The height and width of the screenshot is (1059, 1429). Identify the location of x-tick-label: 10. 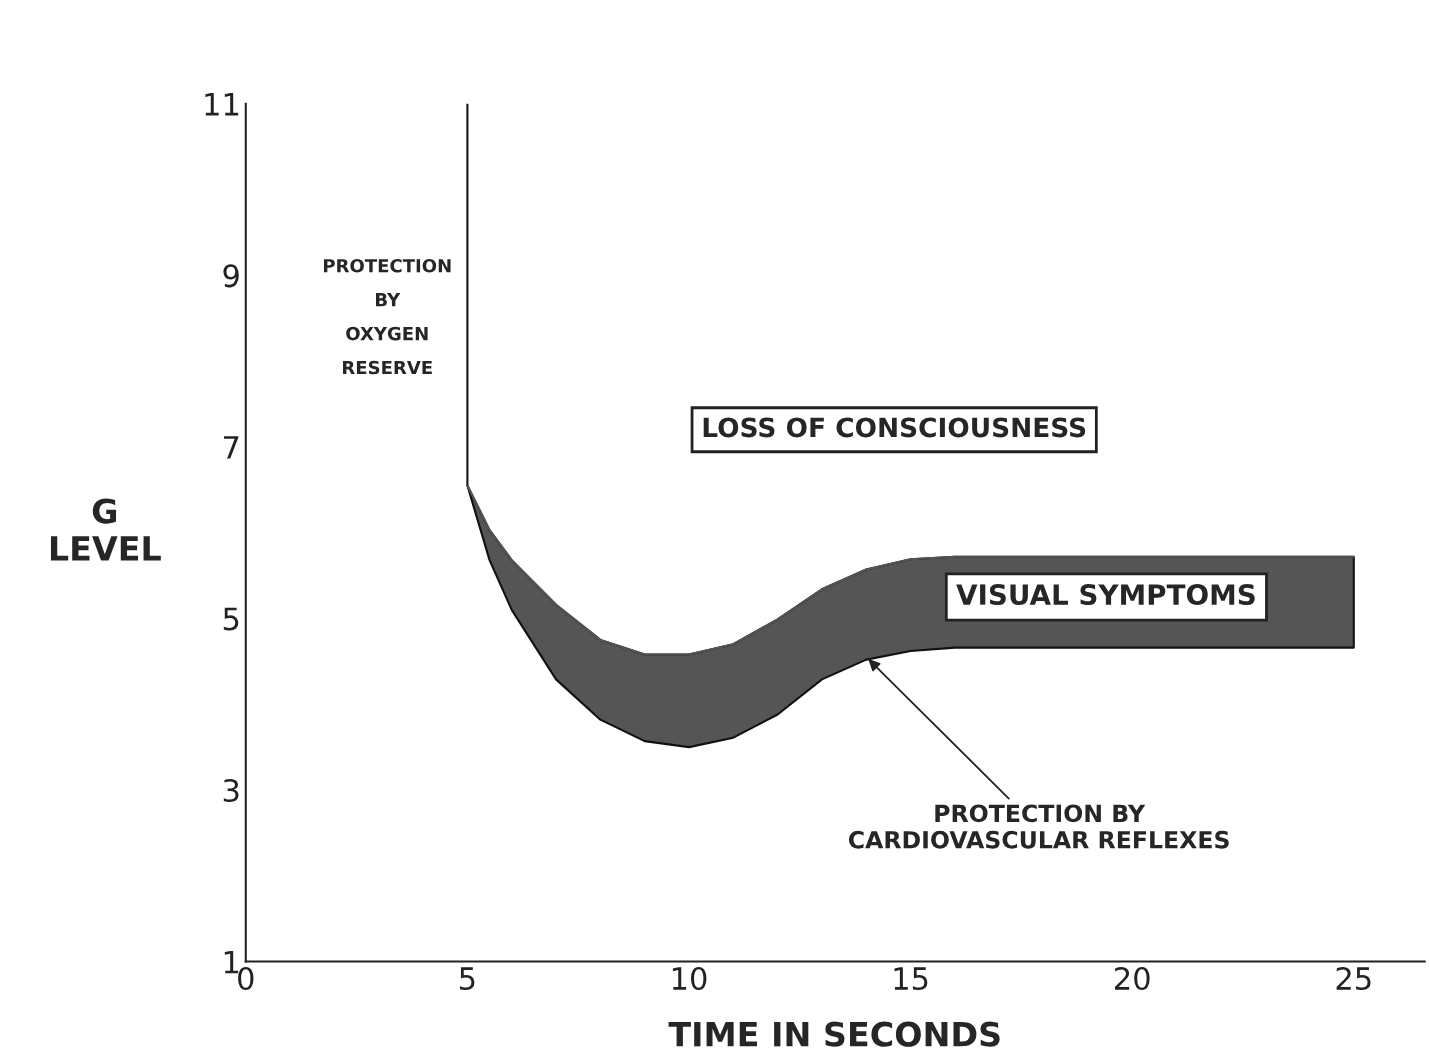
(689, 978).